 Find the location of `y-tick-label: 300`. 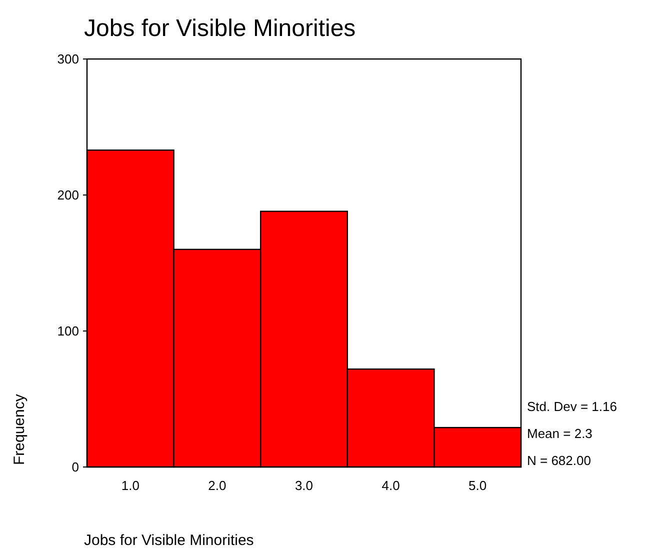

y-tick-label: 300 is located at coordinates (68, 59).